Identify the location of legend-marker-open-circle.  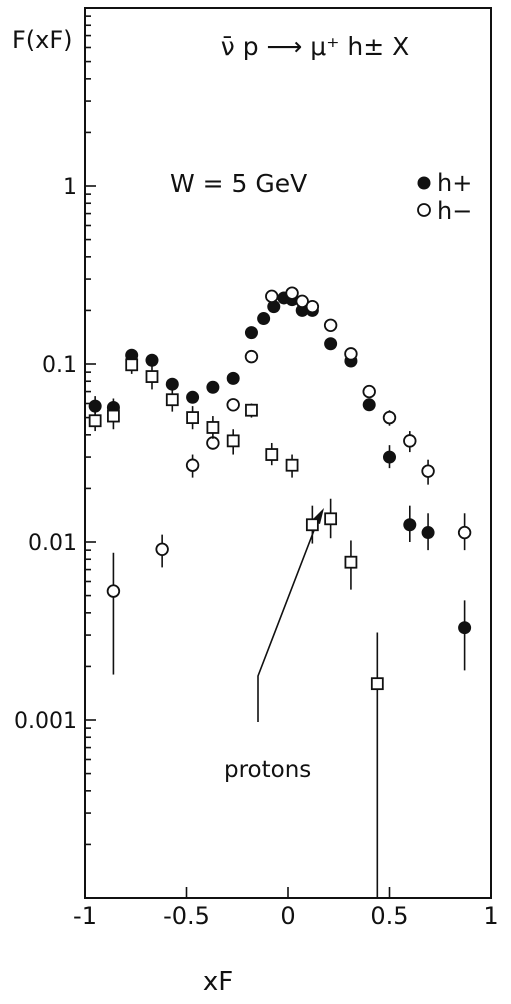
(424, 210).